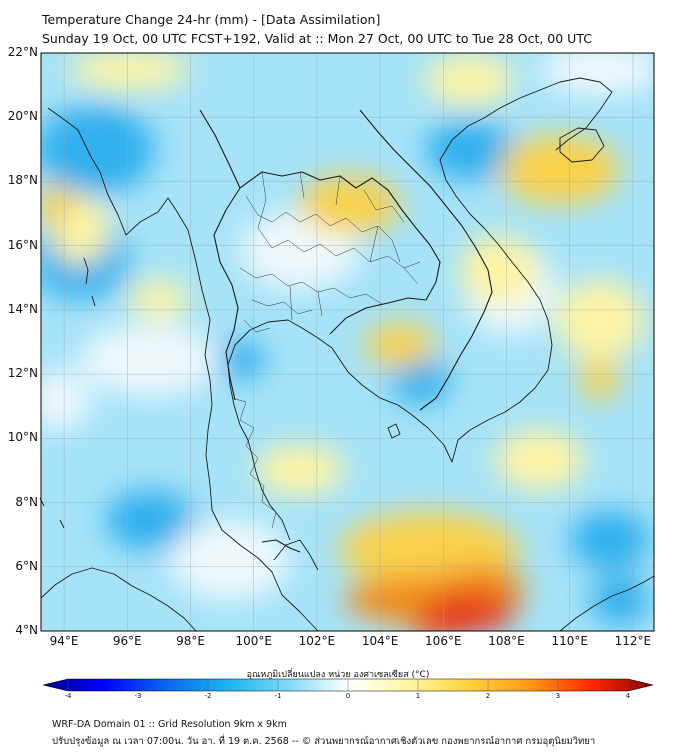  Describe the element at coordinates (220, 255) in the screenshot. I see `thailand-myanmar-border` at that location.